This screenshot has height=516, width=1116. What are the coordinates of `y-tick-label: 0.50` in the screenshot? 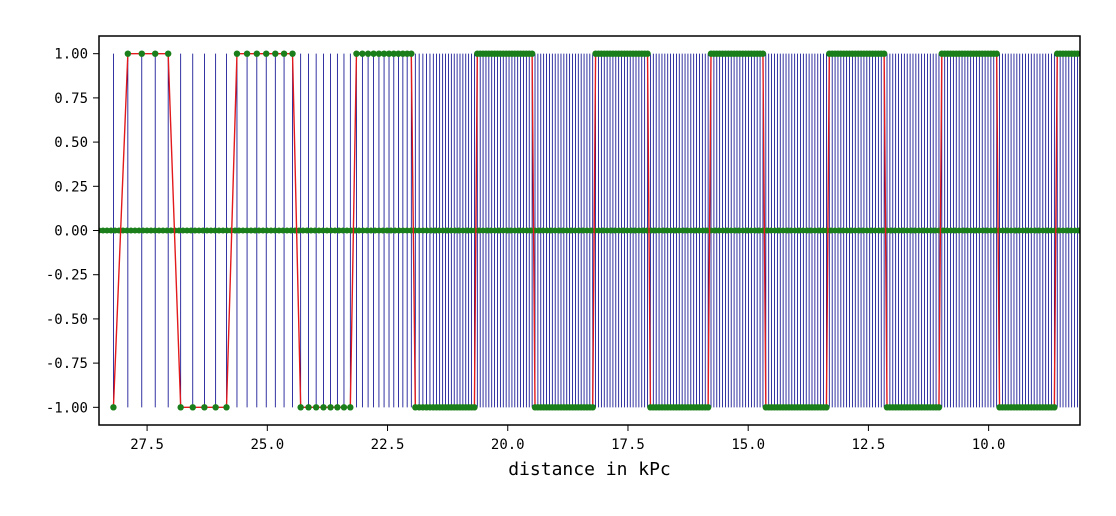 It's located at (71, 143).